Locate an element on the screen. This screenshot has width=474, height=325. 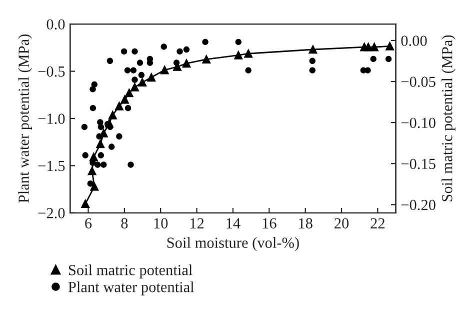
y2-tick-label: −0.05 is located at coordinates (418, 82).